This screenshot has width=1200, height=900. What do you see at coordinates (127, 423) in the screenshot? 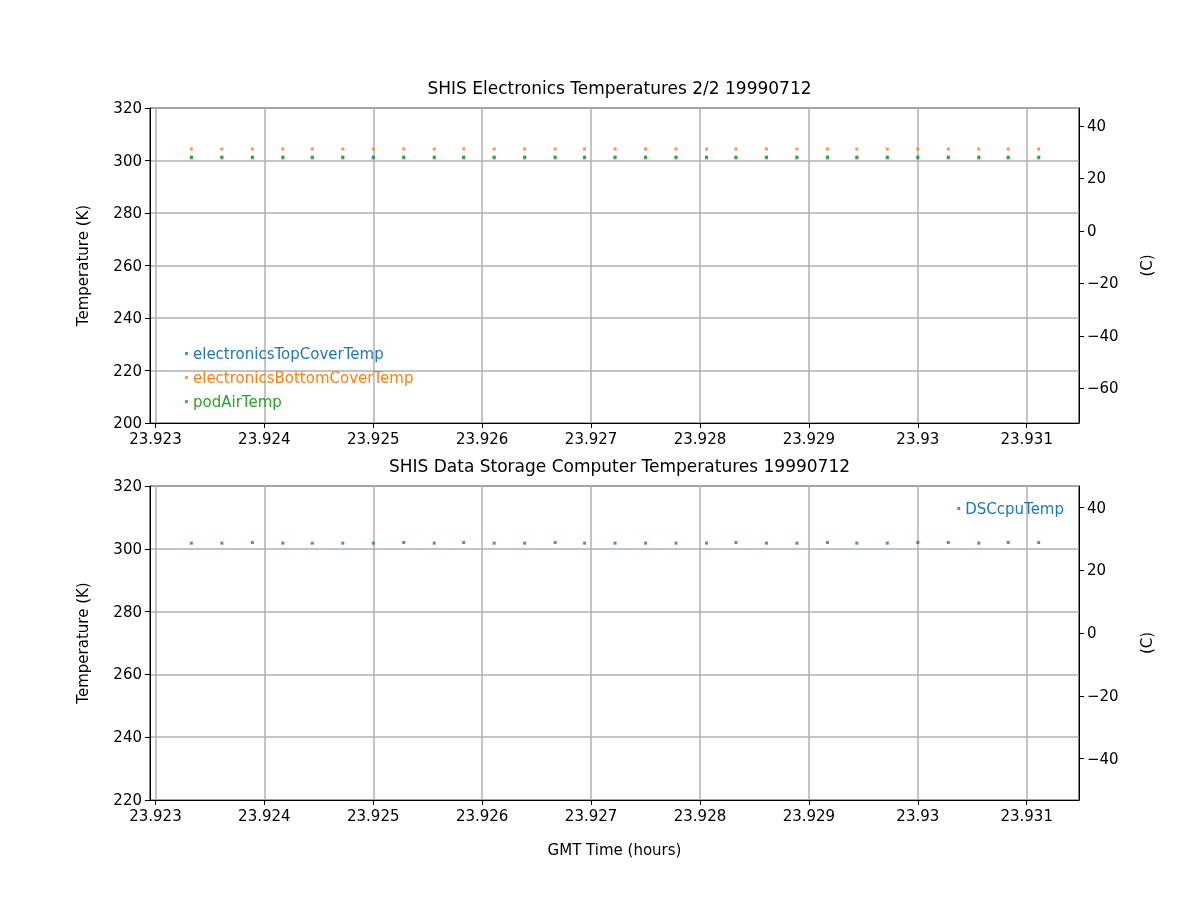
I see `y-tick-label: 200` at bounding box center [127, 423].